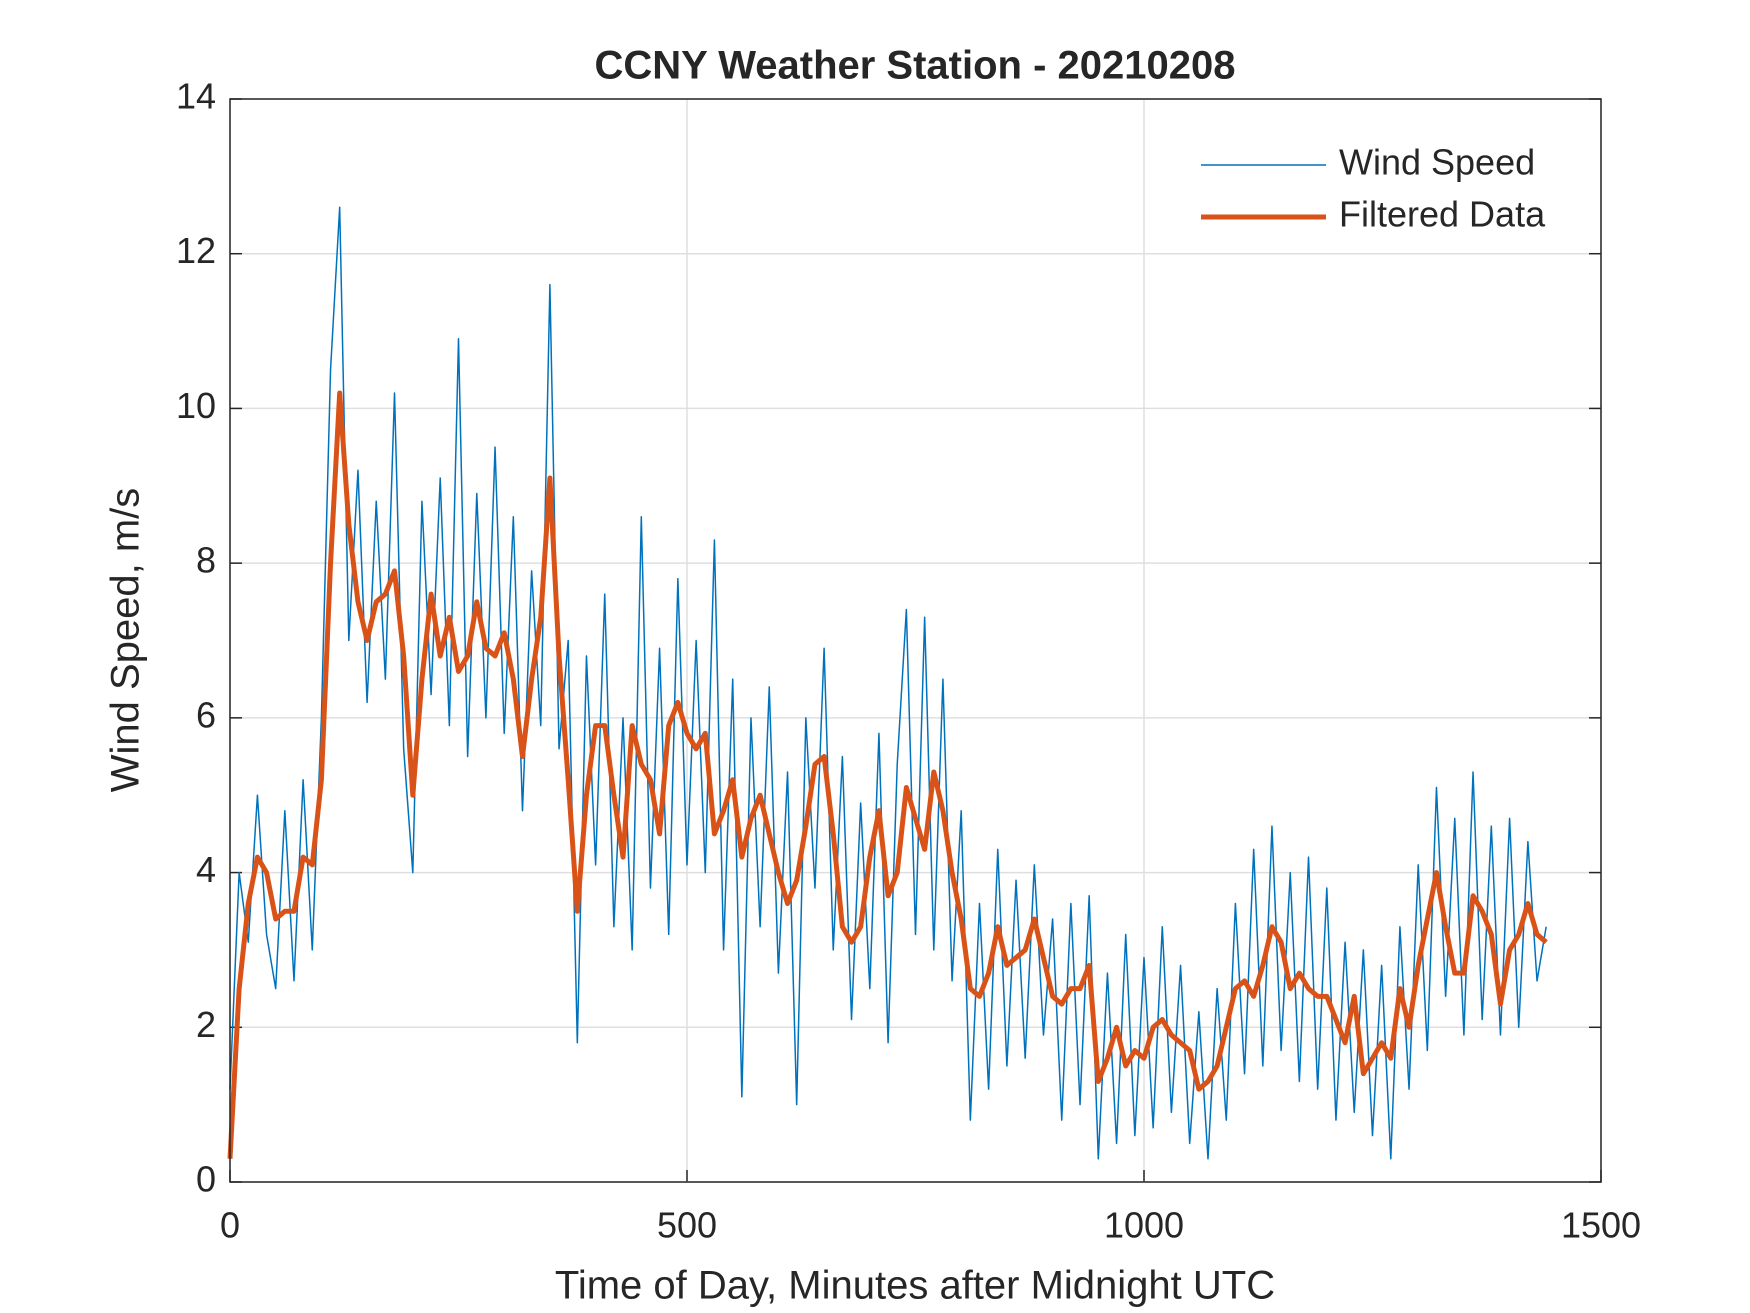 The image size is (1750, 1313). I want to click on x-tick-label: 1500, so click(1601, 1225).